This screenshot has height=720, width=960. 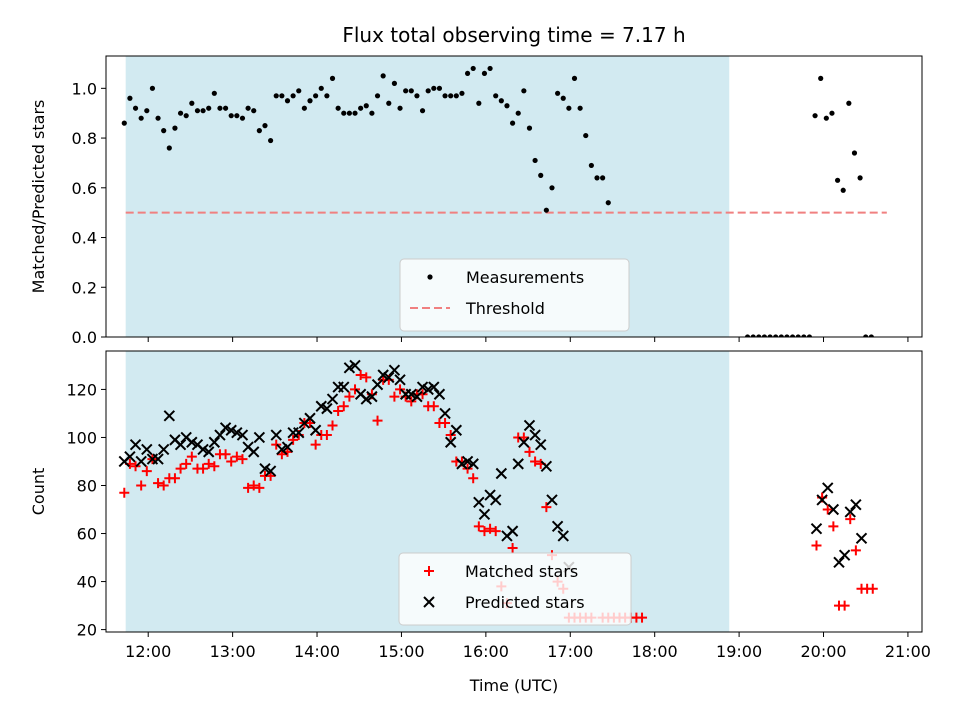 What do you see at coordinates (87, 630) in the screenshot?
I see `y-tick-label: 20` at bounding box center [87, 630].